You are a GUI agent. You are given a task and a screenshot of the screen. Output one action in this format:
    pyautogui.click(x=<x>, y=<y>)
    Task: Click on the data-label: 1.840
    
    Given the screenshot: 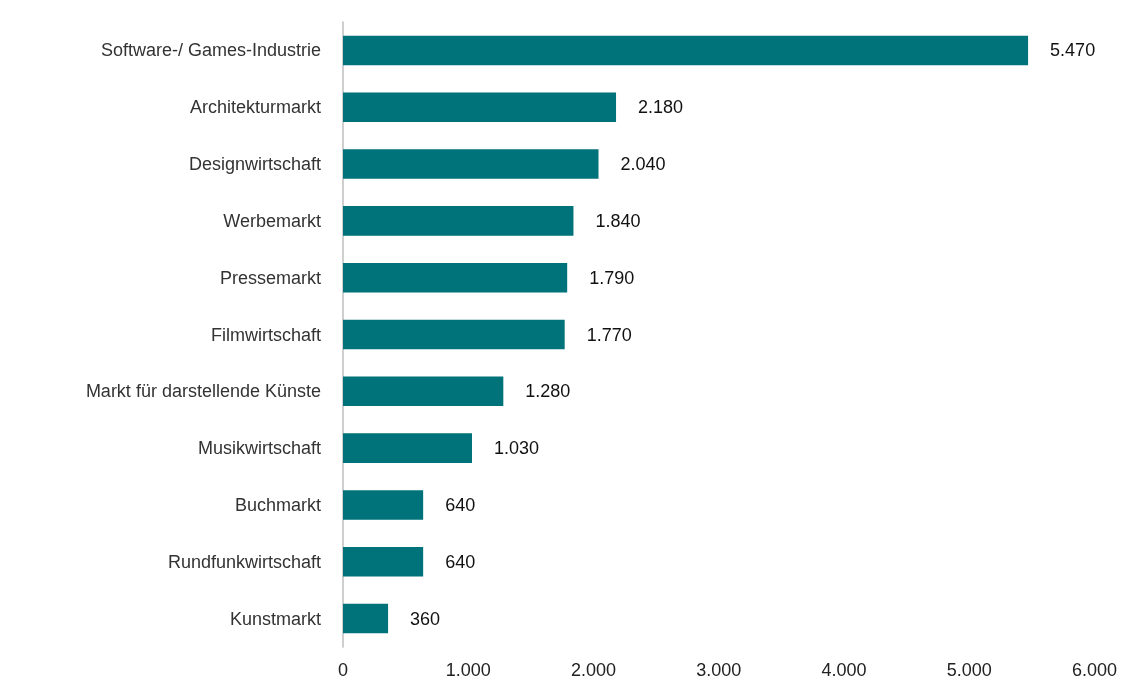 What is the action you would take?
    pyautogui.click(x=618, y=220)
    